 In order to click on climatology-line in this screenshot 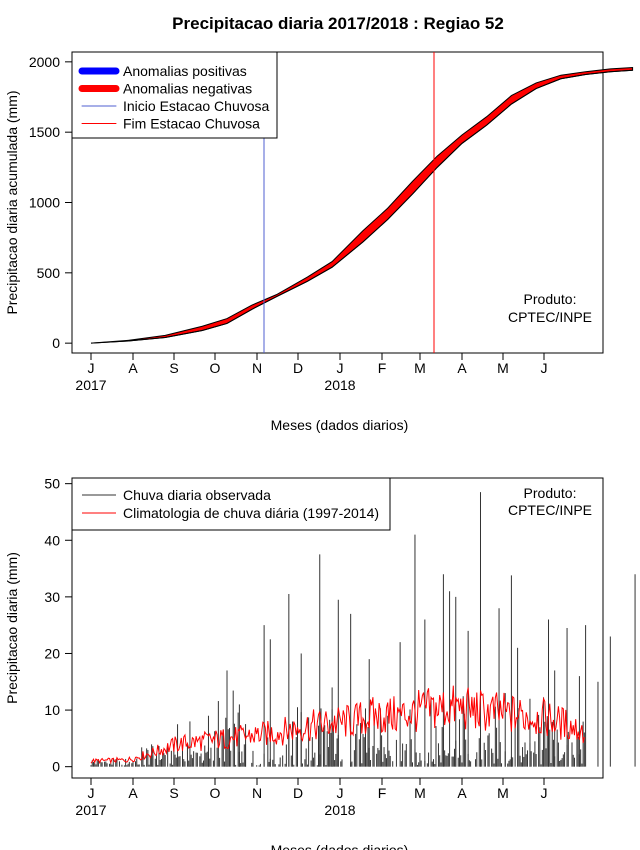, I will do `click(337, 725)`.